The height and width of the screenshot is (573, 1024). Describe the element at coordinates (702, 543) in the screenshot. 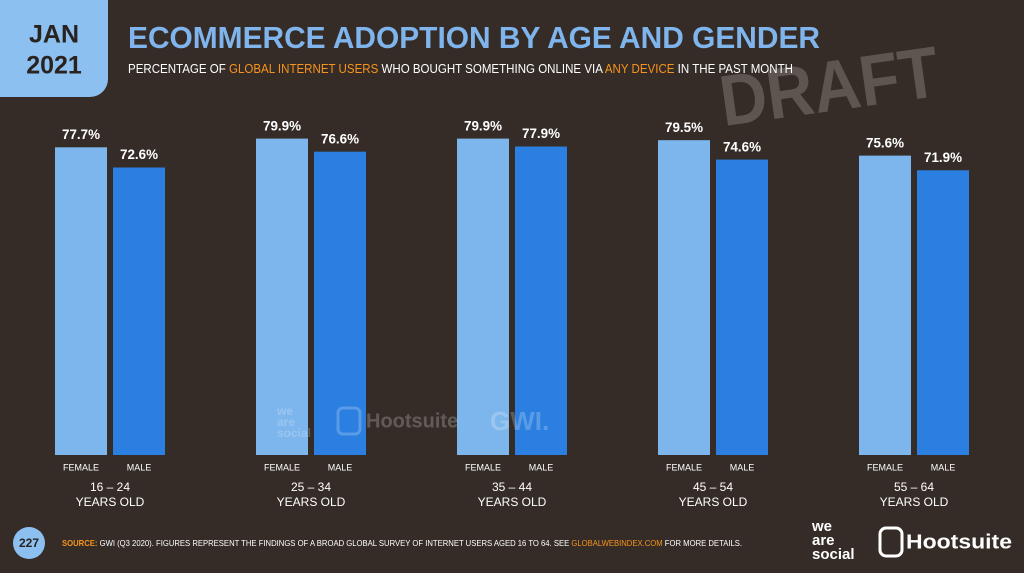

I see `source-end: FOR MORE DETAILS.` at that location.